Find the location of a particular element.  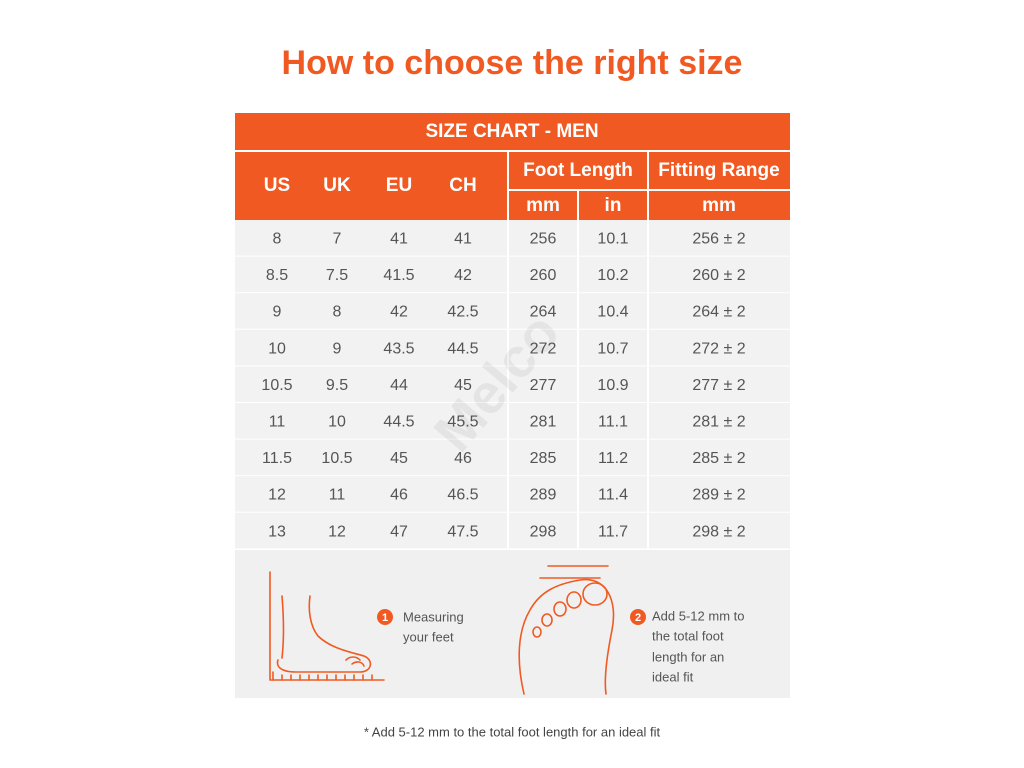

header-bg is located at coordinates (512, 166).